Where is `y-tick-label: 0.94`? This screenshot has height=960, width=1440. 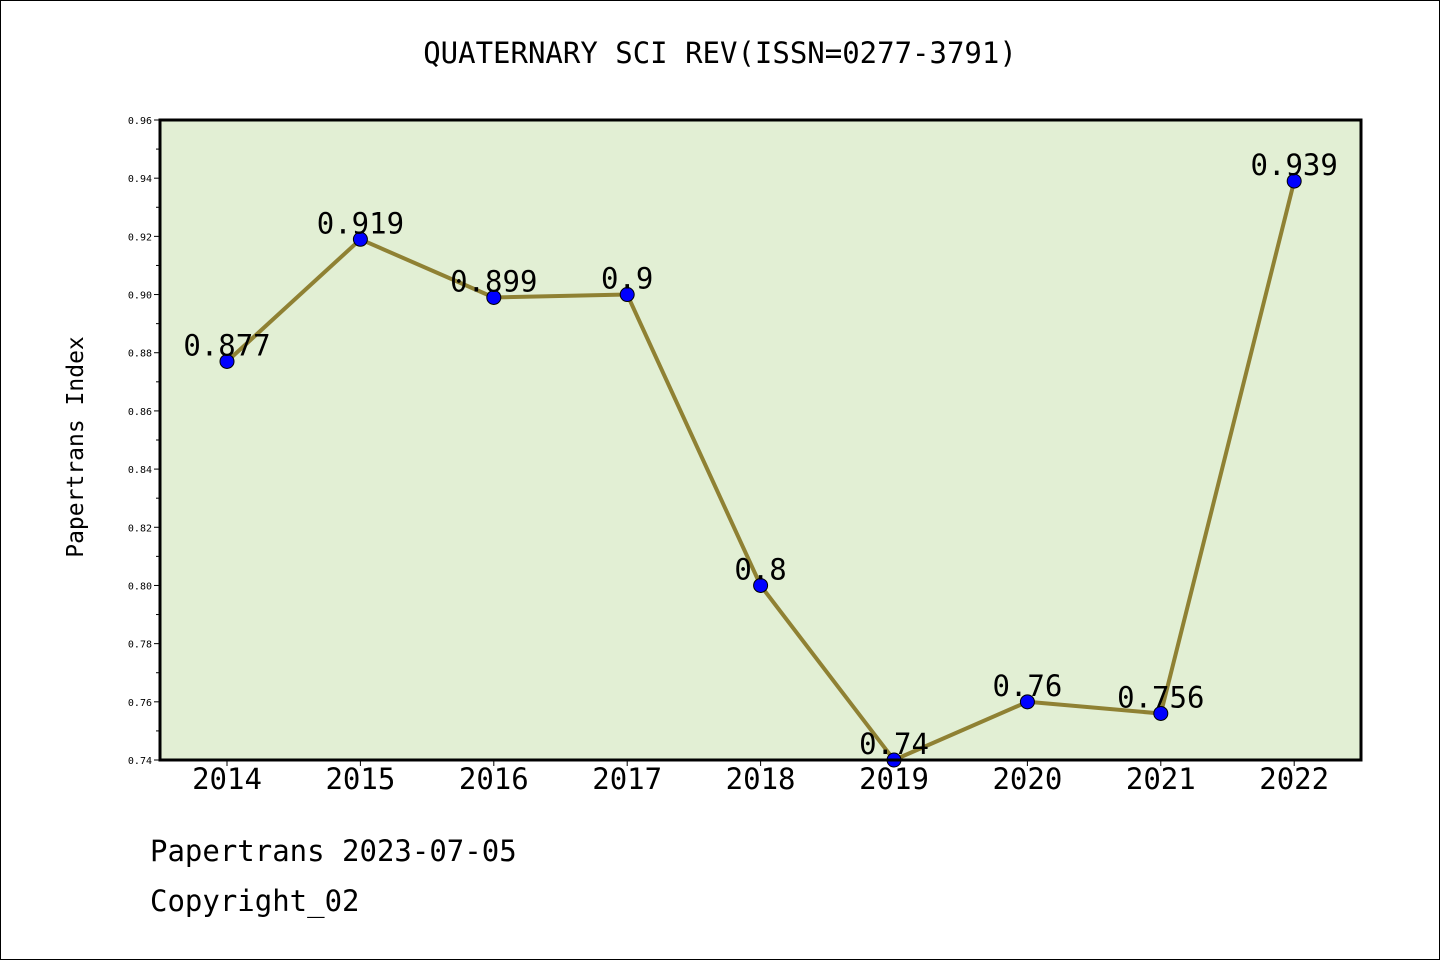
y-tick-label: 0.94 is located at coordinates (140, 179).